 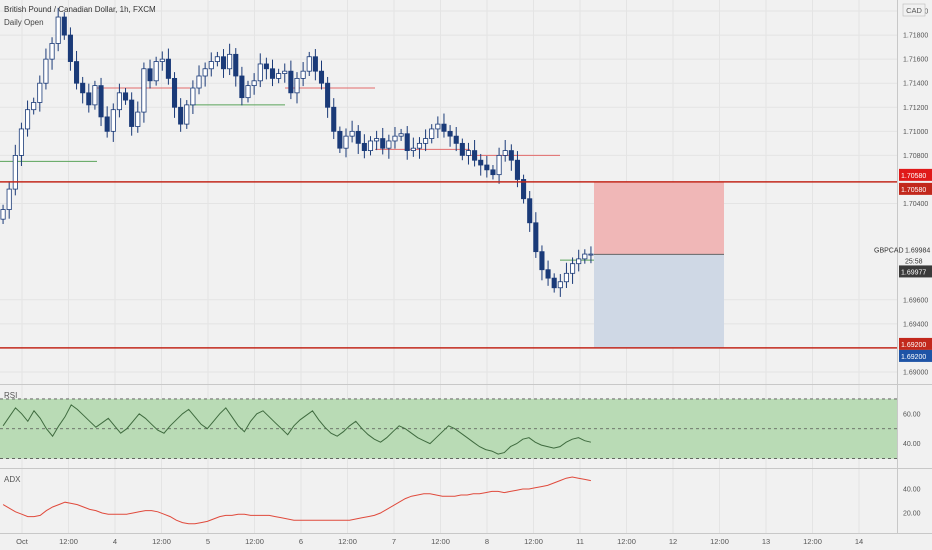 What do you see at coordinates (914, 261) in the screenshot?
I see `price-label: 25:58` at bounding box center [914, 261].